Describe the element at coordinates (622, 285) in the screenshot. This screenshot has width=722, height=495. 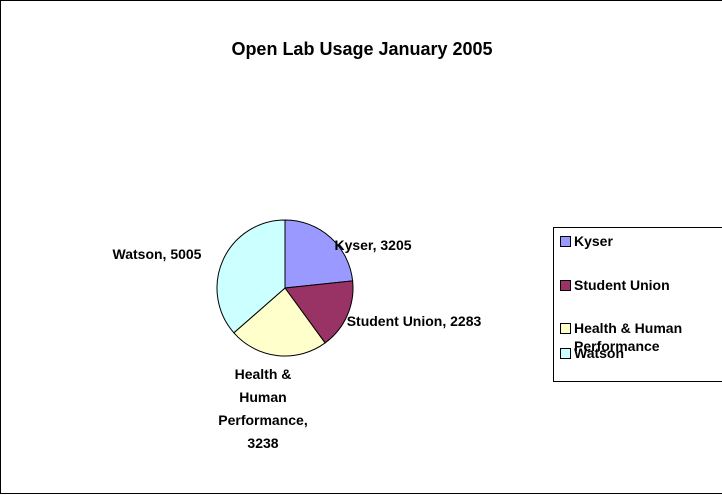
I see `legend-label: Student Union` at that location.